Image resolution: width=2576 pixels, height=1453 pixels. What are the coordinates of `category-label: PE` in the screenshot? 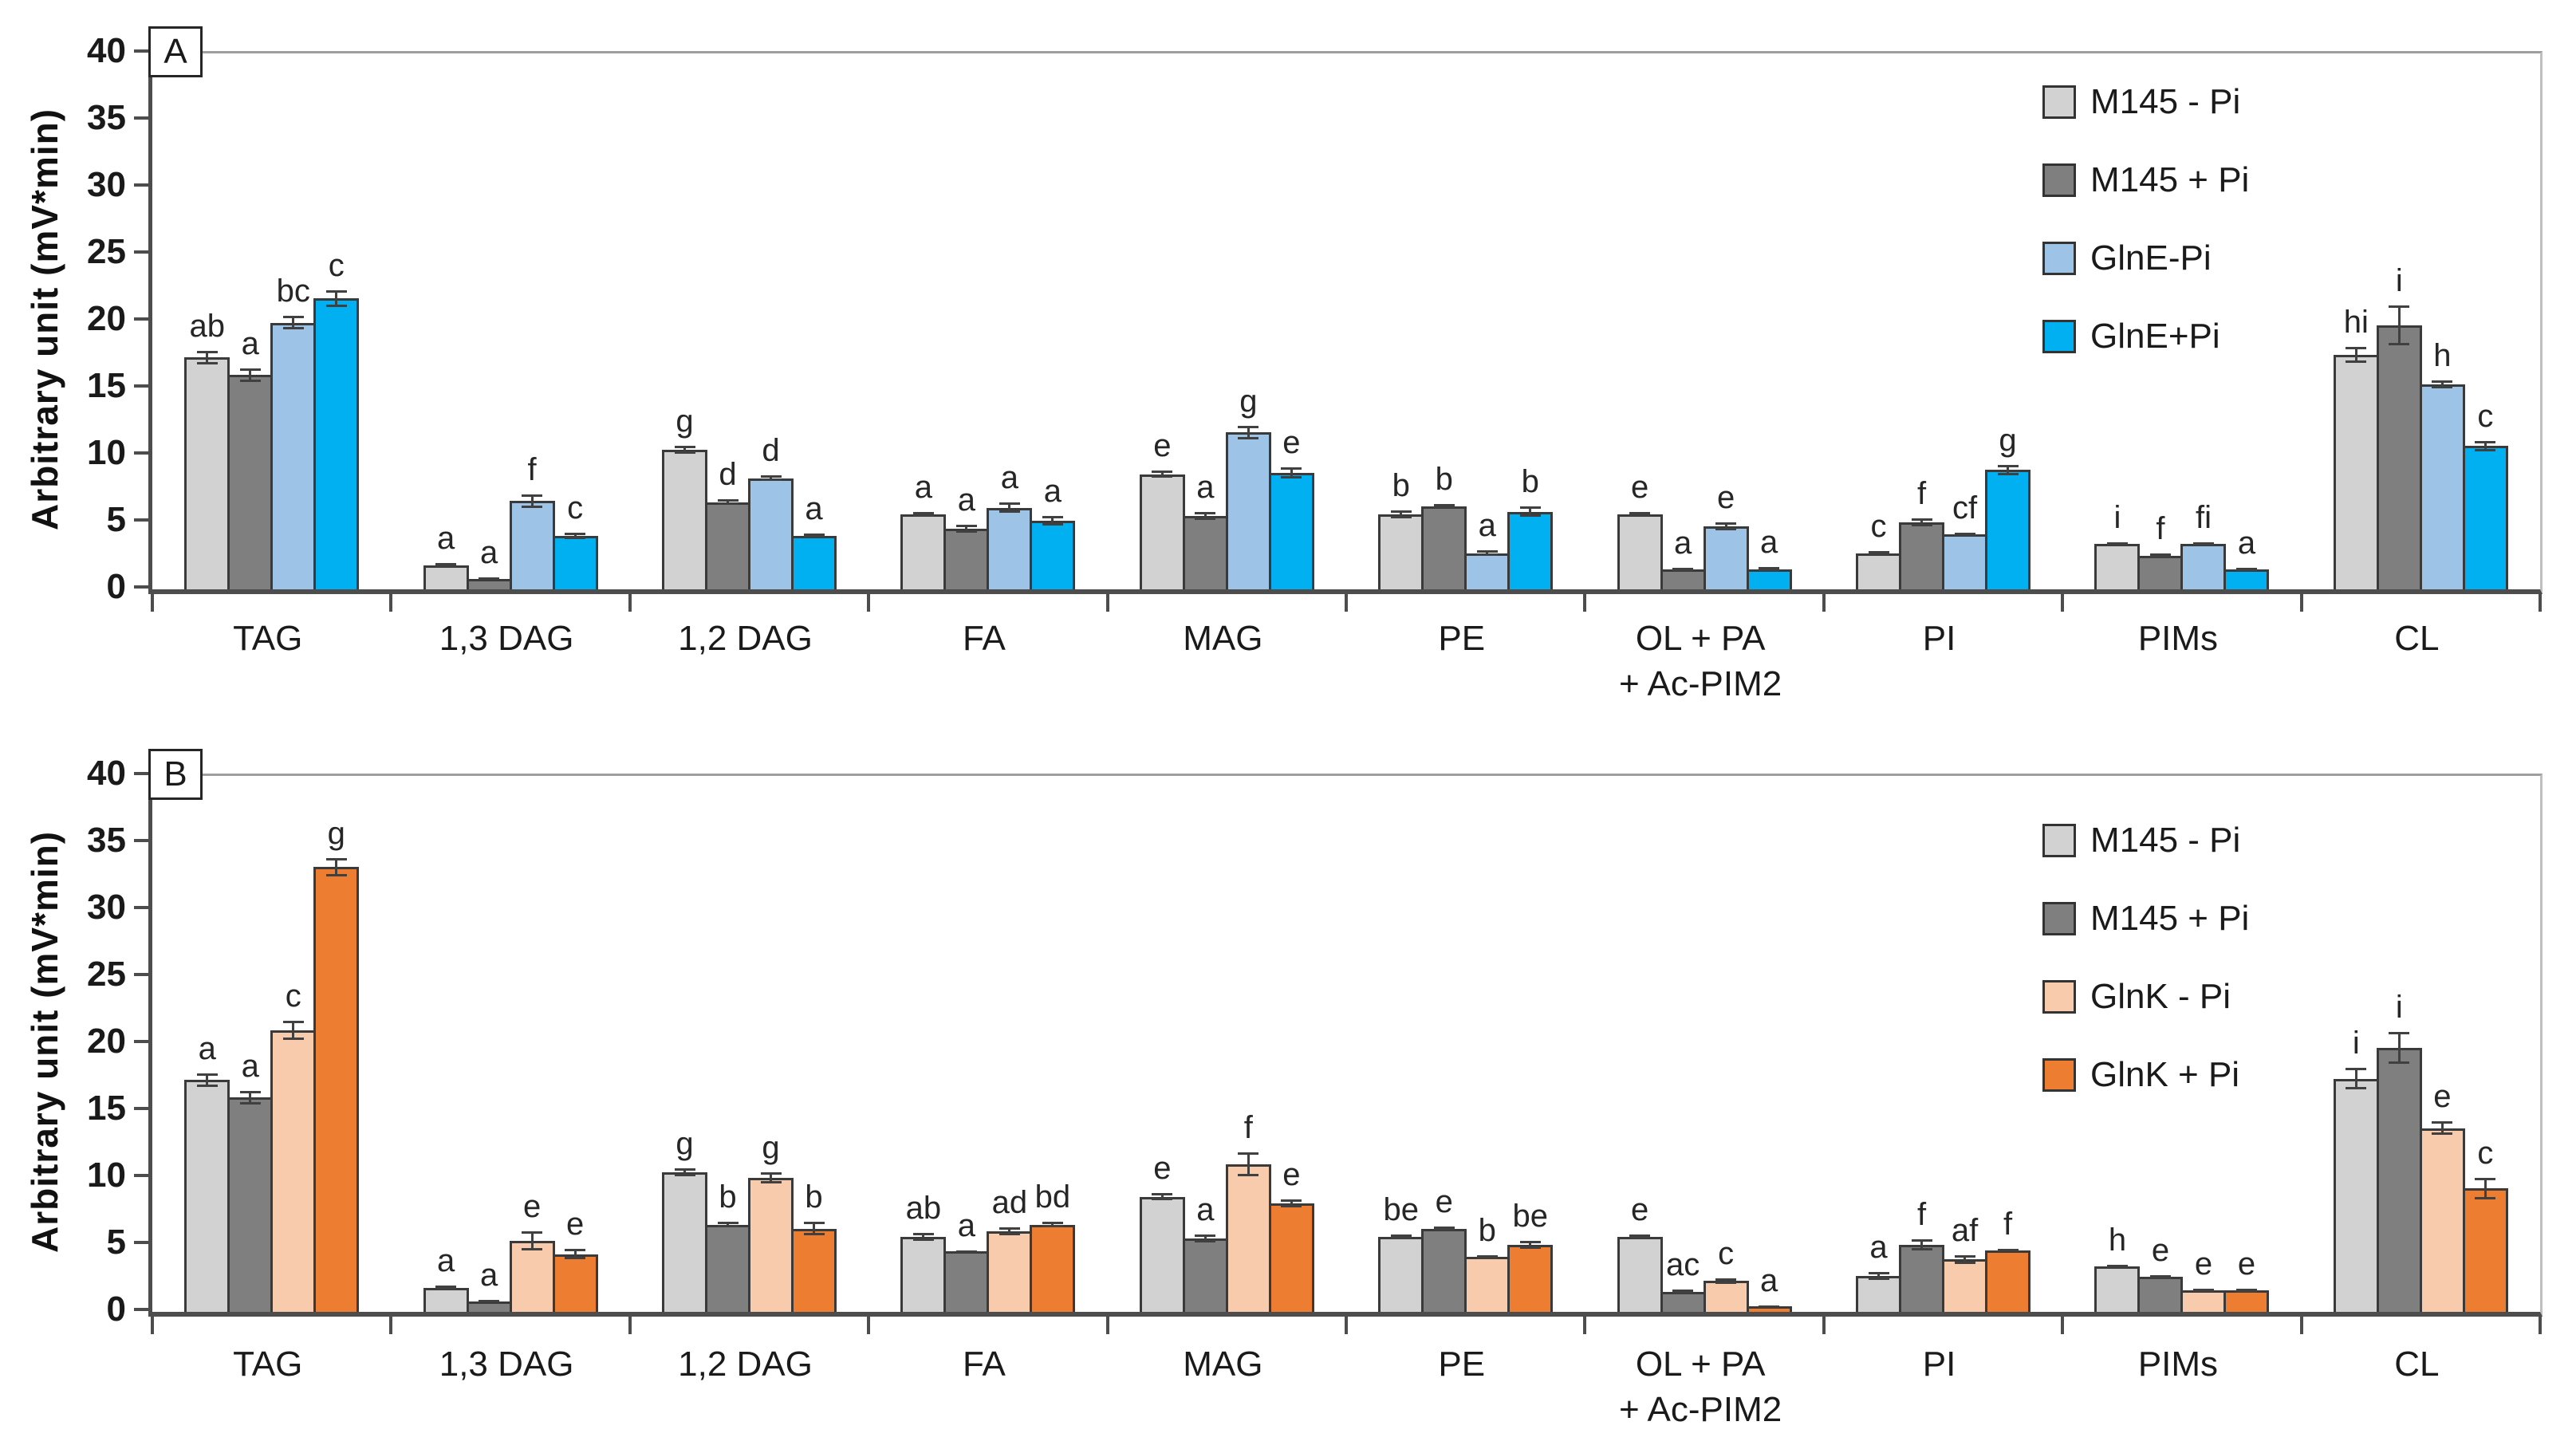 It's located at (1462, 638).